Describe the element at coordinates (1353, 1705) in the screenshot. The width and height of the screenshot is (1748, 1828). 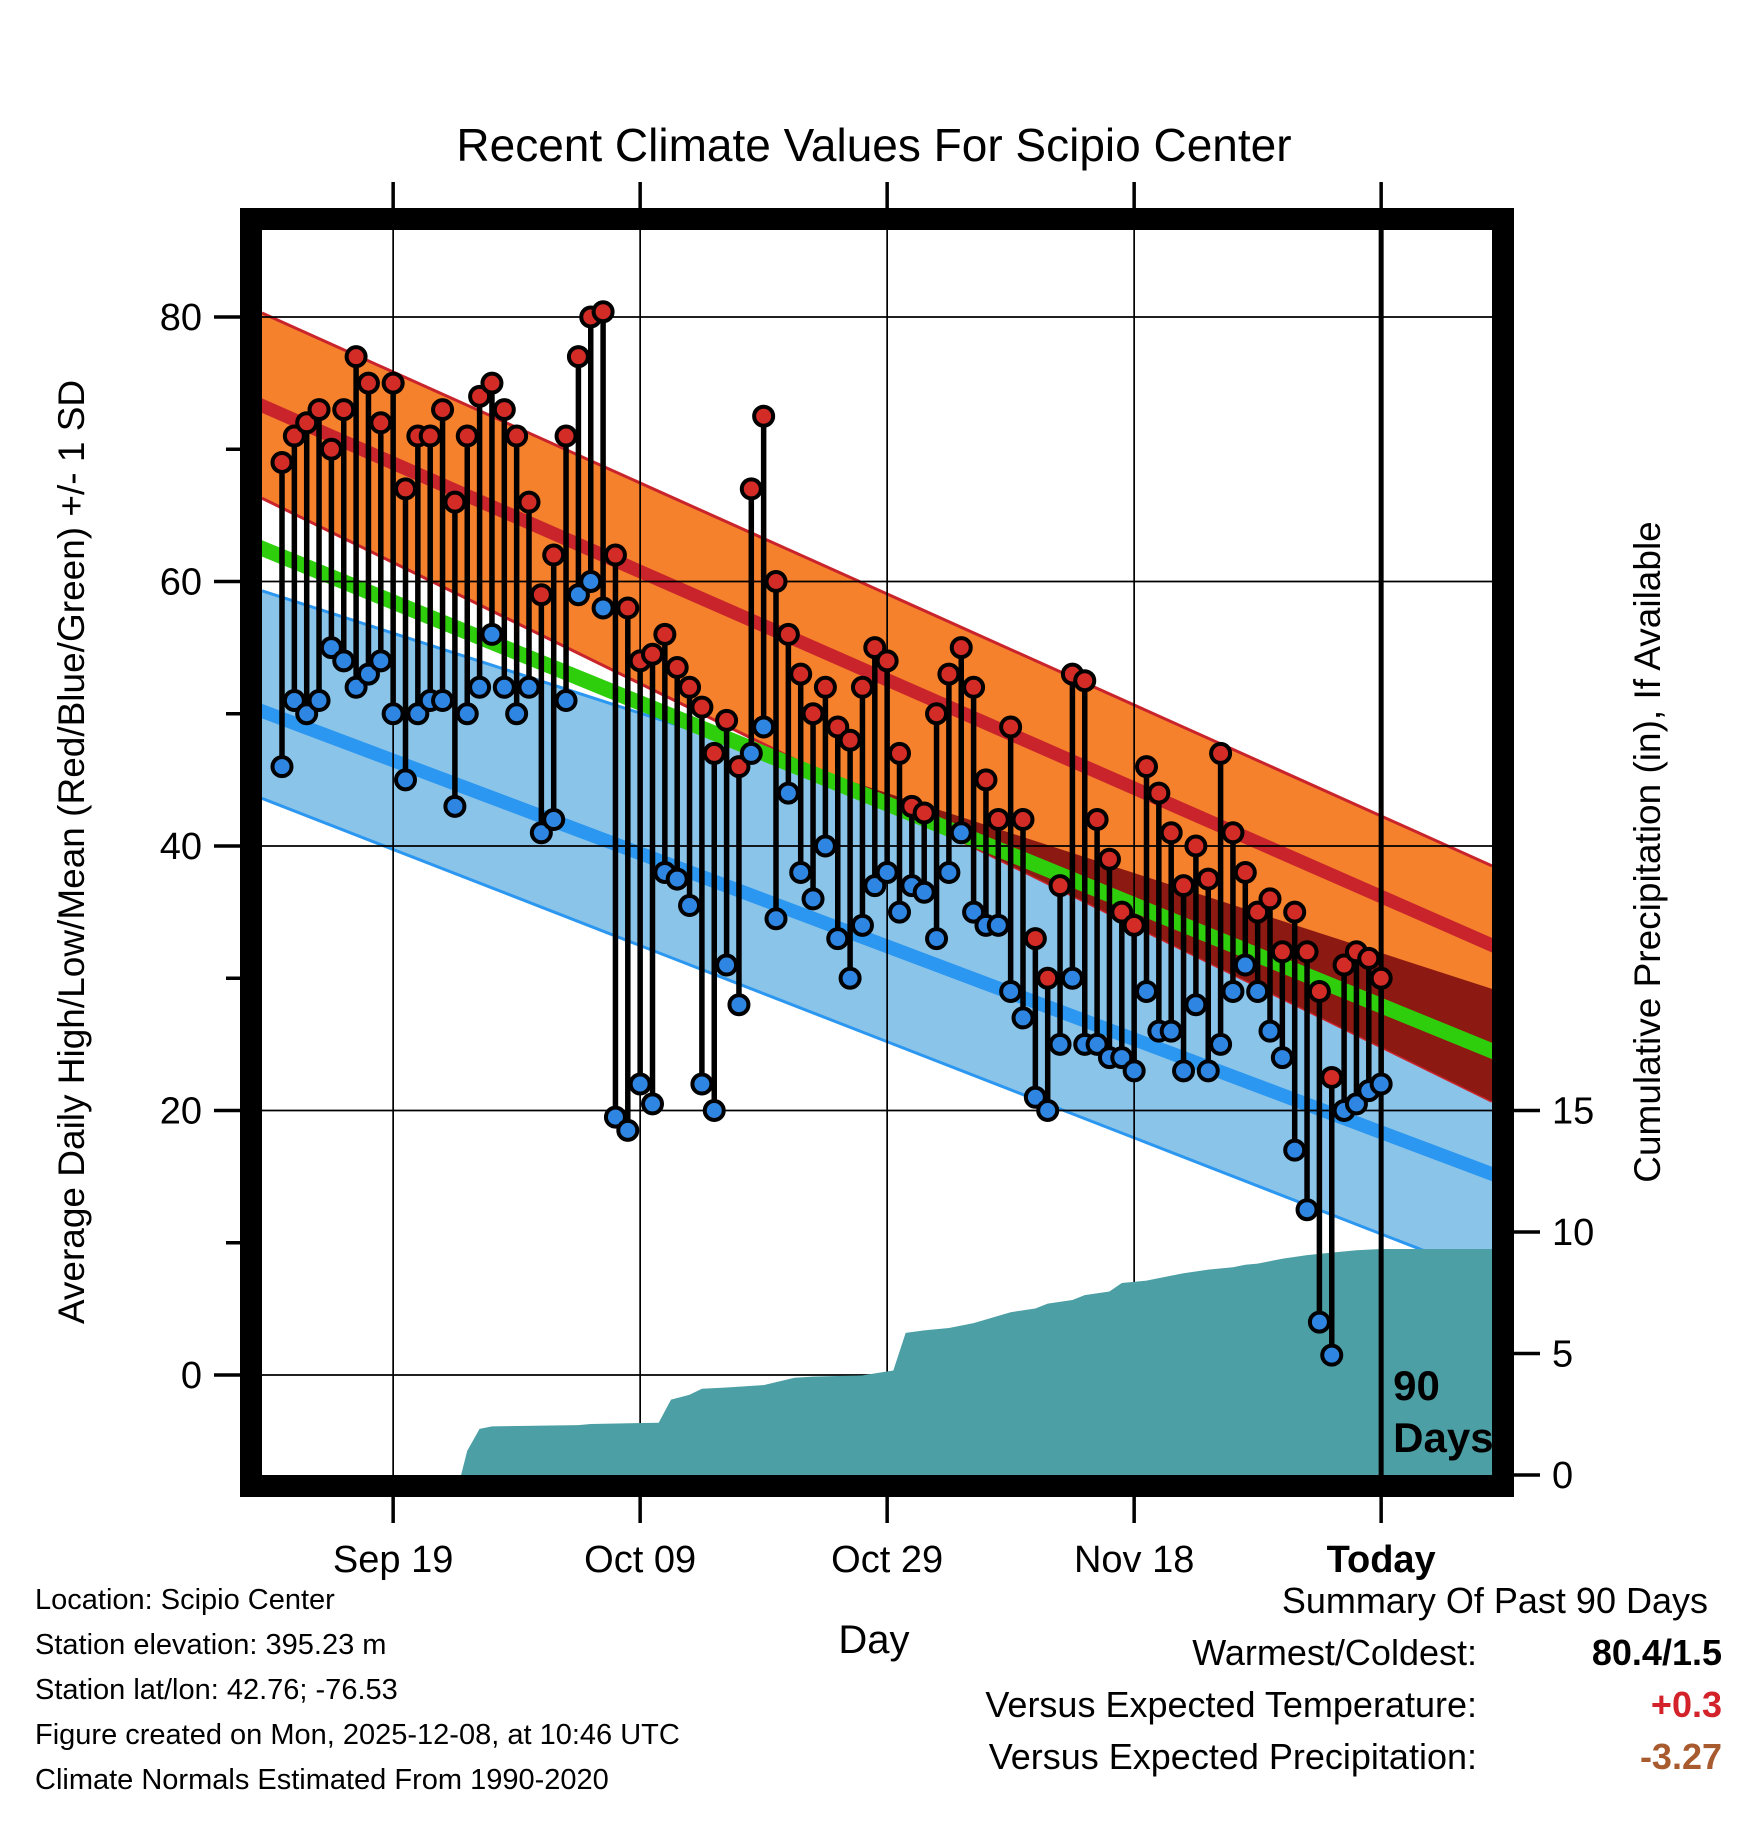
I see `summary-vs-expected-temperature: Versus Expected Temperature: +0.3` at that location.